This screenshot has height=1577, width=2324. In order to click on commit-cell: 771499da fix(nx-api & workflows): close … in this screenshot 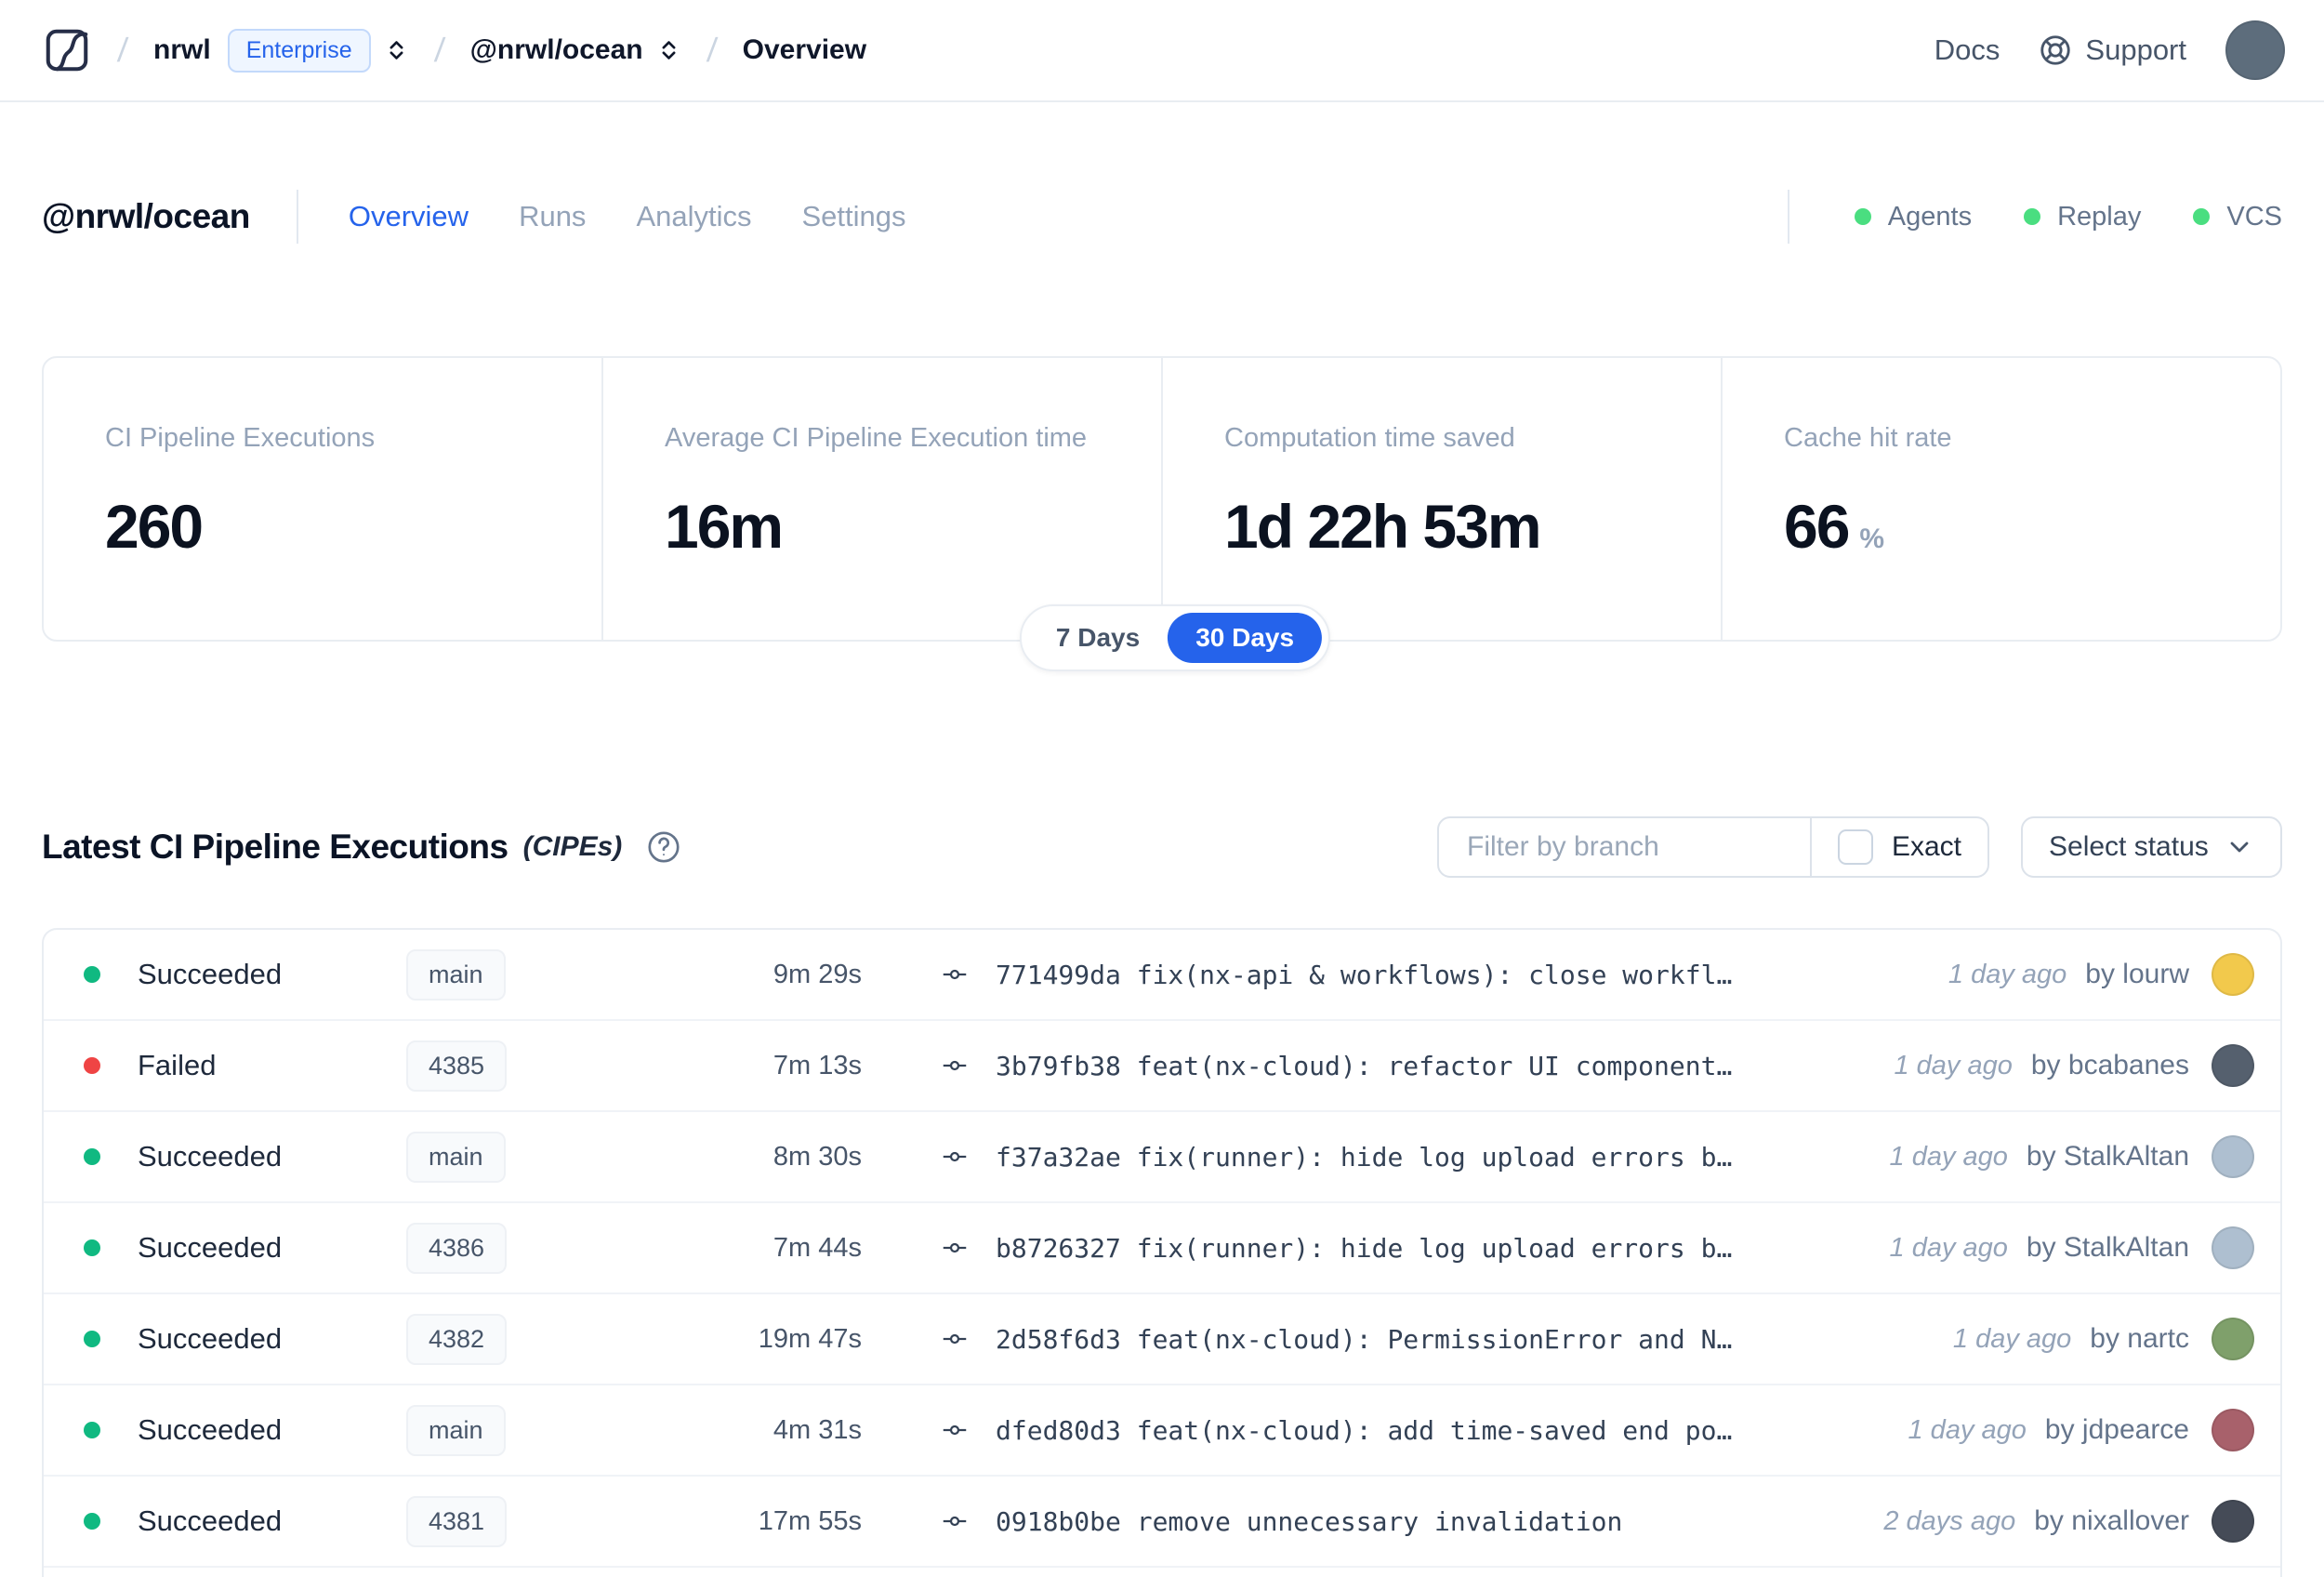, I will do `click(1429, 975)`.